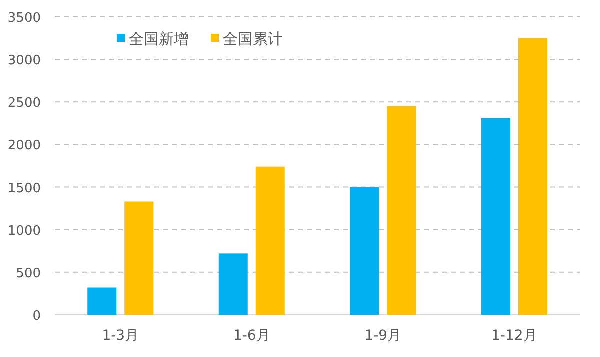 This screenshot has height=357, width=600. What do you see at coordinates (24, 188) in the screenshot?
I see `y-tick-label: 1500` at bounding box center [24, 188].